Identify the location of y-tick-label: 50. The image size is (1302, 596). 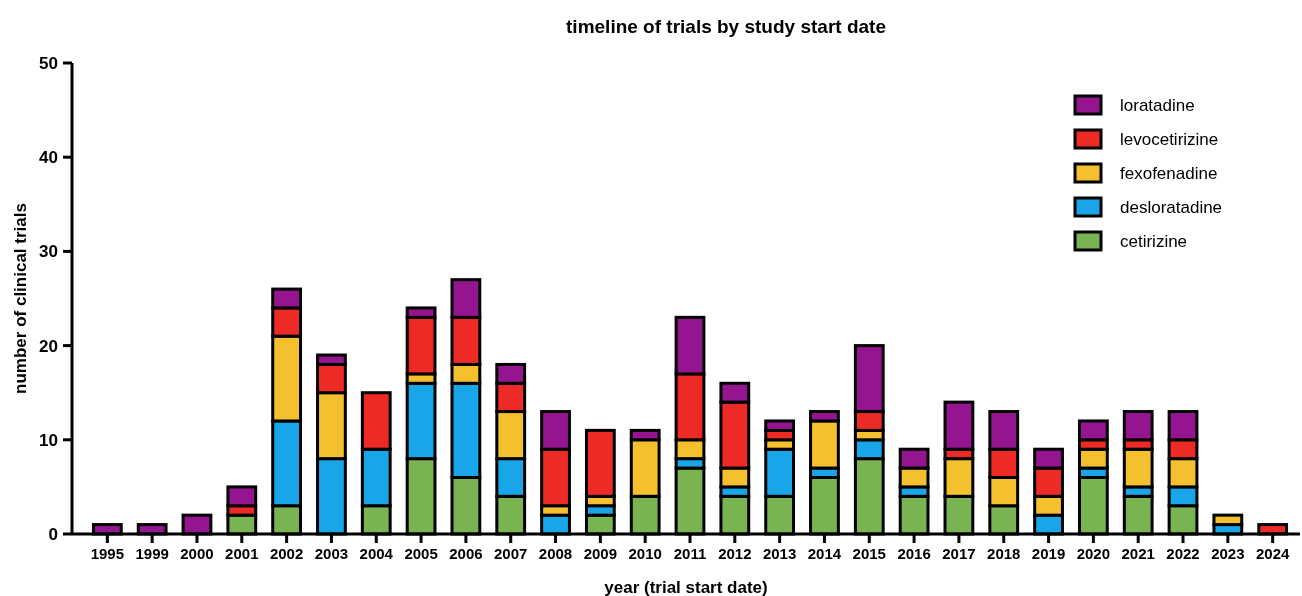
(48, 63).